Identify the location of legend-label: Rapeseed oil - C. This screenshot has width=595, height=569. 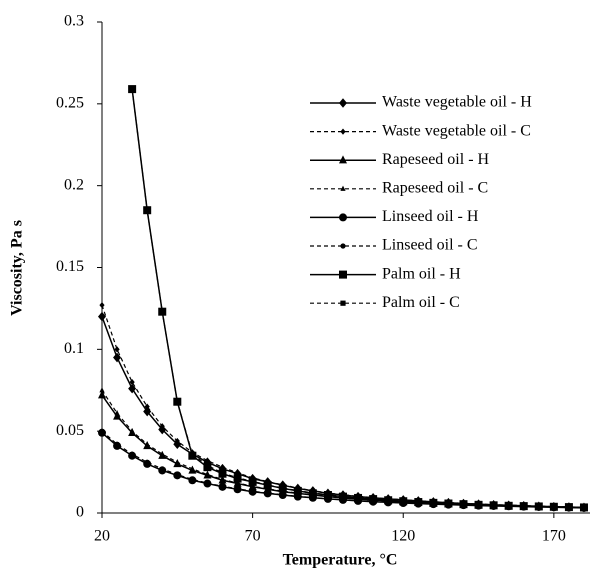
(435, 187).